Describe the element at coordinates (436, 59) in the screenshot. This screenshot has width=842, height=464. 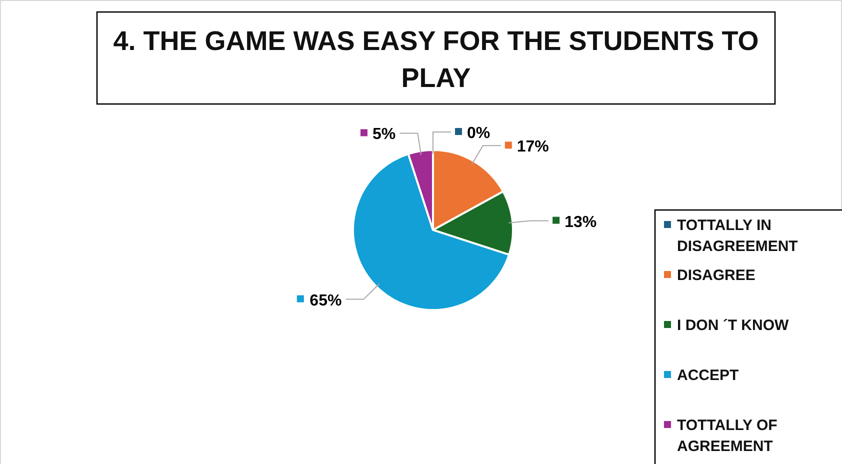
I see `chart-title: 4. THE GAME WAS EASY FOR THE STUDENTS TO PLAY` at that location.